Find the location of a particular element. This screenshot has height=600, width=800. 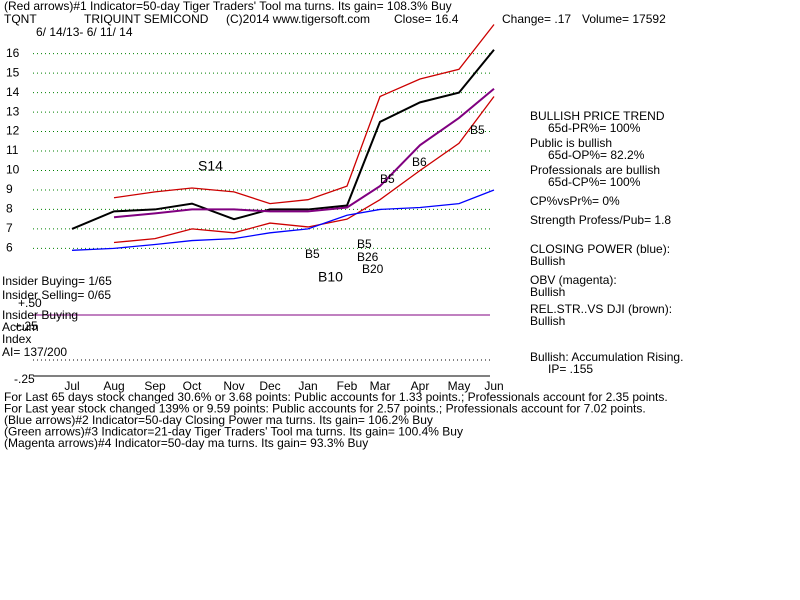

annotation: B10 is located at coordinates (330, 277).